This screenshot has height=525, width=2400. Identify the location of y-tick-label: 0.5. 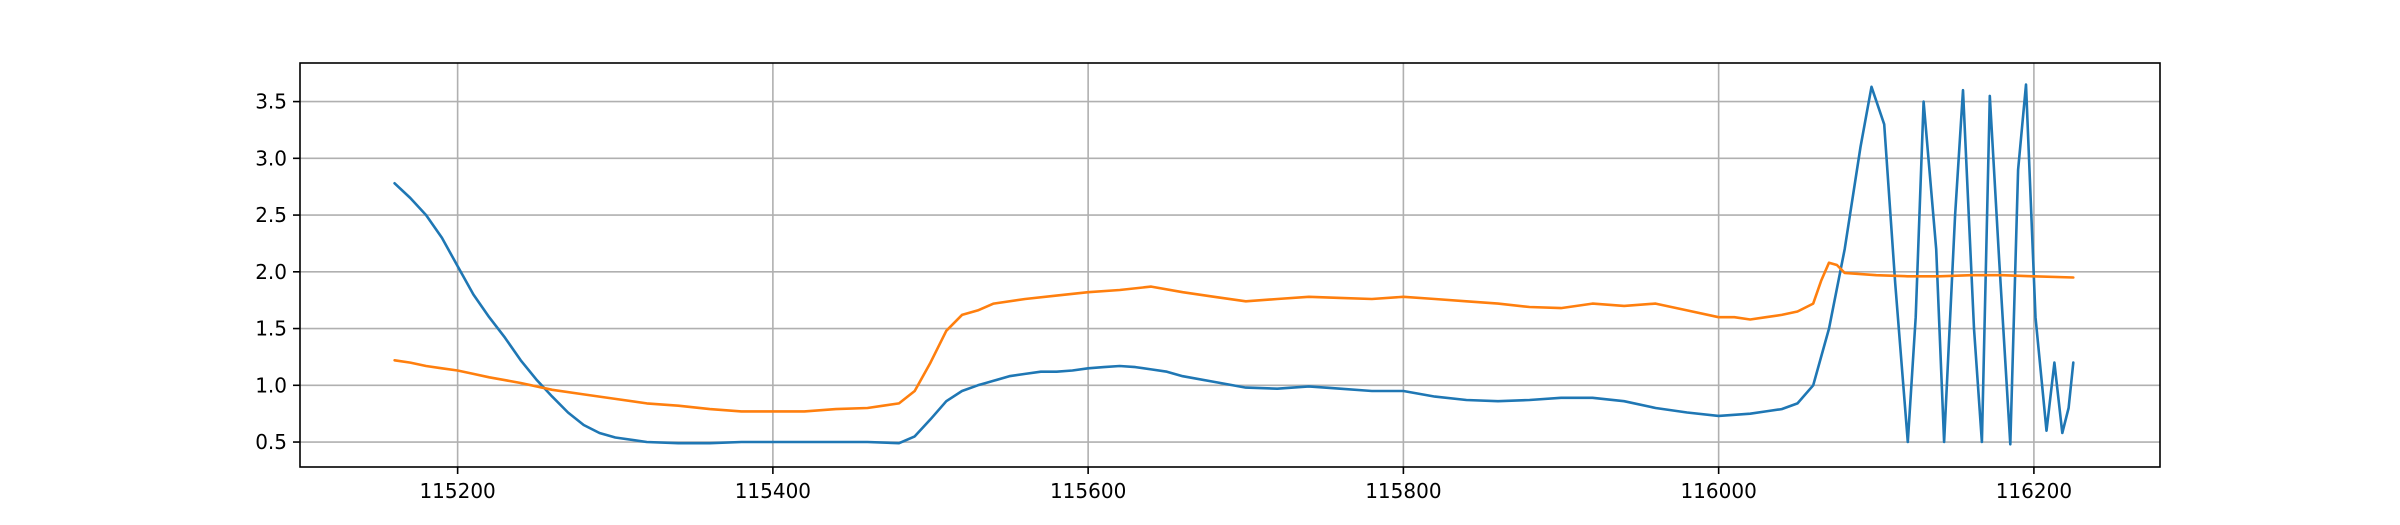
(271, 442).